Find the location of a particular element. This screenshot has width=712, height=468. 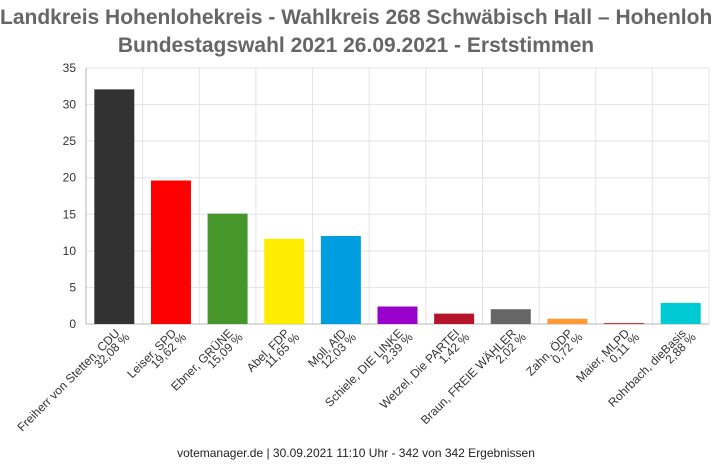

y-tick-label: 5 is located at coordinates (72, 287).